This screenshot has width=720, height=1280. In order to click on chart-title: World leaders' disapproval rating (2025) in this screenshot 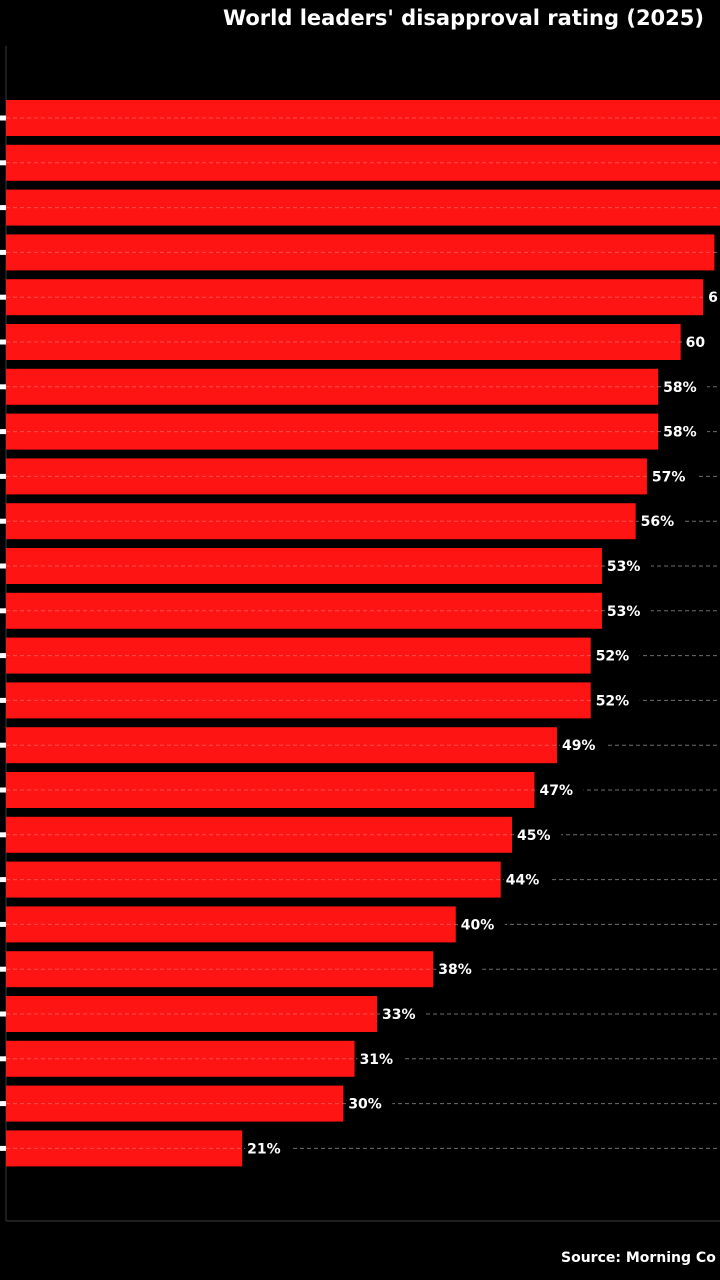, I will do `click(463, 18)`.